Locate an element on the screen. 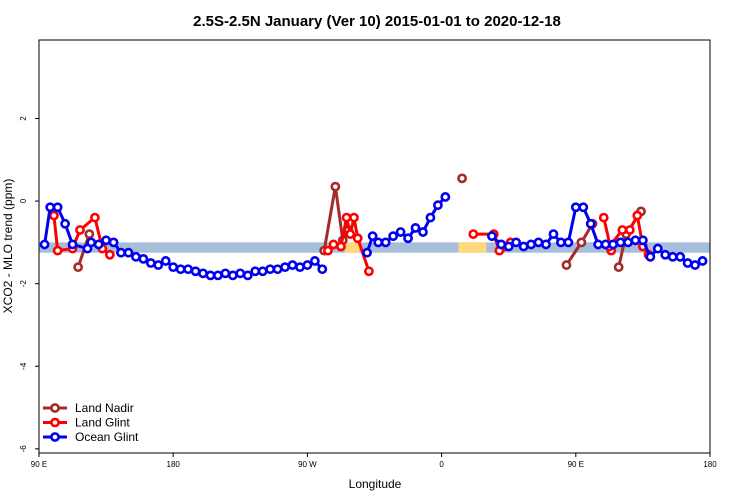 The image size is (750, 500). y-tick-label-4: -6 is located at coordinates (23, 449).